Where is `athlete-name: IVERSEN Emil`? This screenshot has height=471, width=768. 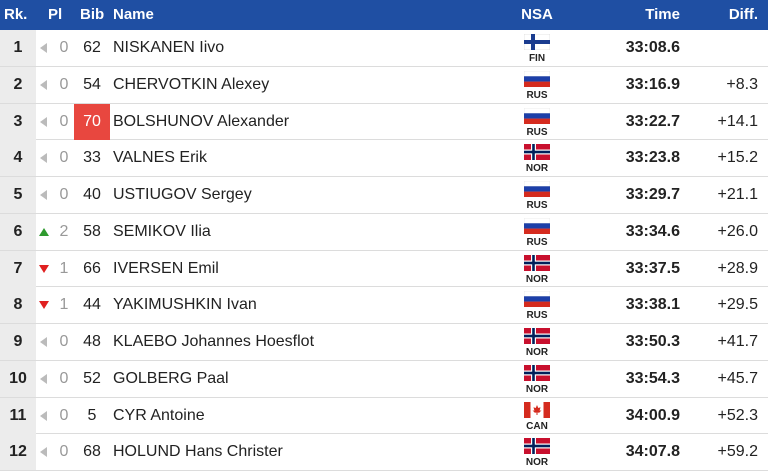 athlete-name: IVERSEN Emil is located at coordinates (166, 268).